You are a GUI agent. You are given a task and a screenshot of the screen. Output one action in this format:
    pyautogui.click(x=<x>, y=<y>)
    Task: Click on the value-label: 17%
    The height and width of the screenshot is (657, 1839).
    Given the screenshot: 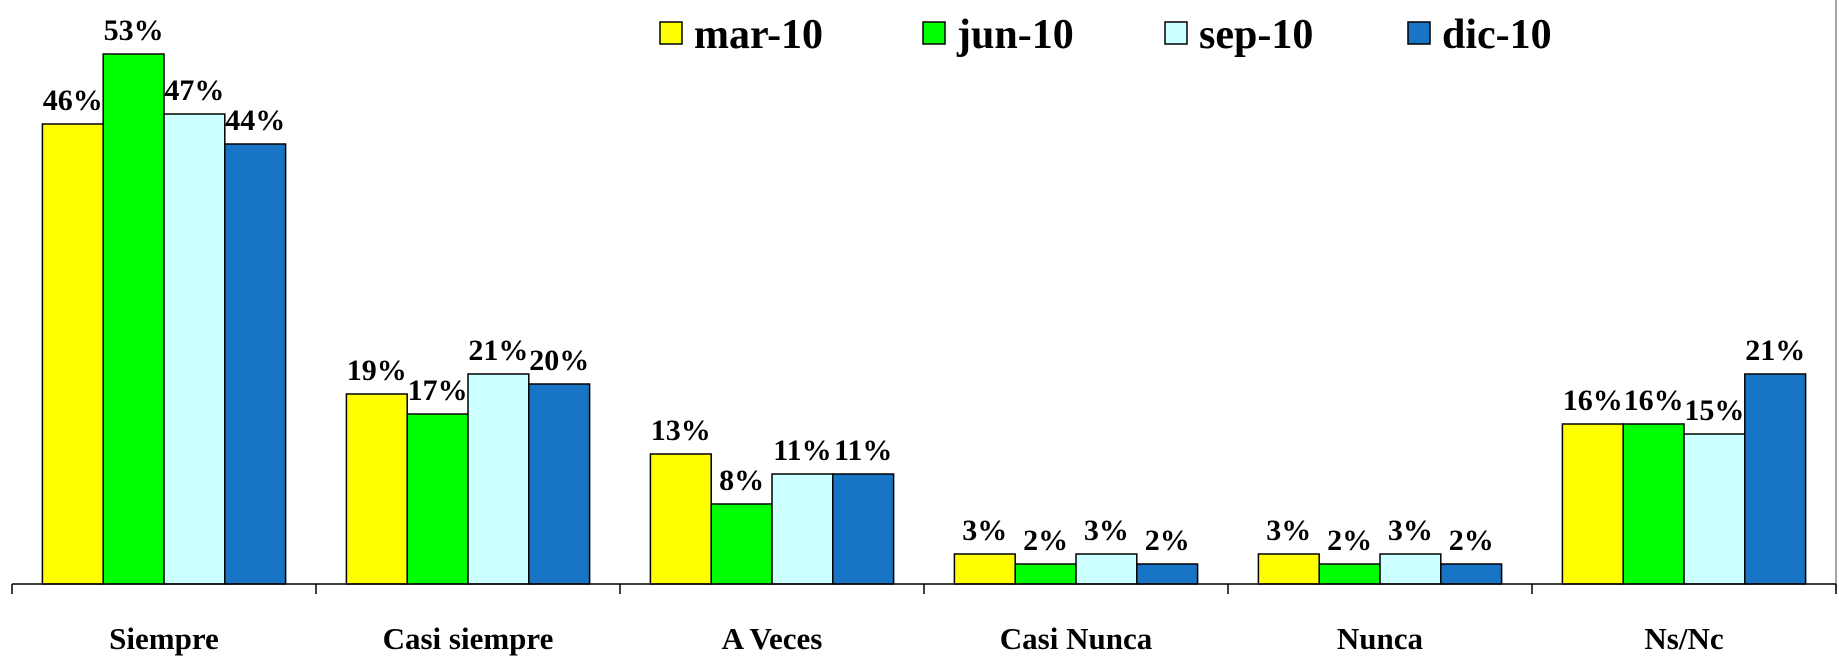 What is the action you would take?
    pyautogui.click(x=438, y=390)
    